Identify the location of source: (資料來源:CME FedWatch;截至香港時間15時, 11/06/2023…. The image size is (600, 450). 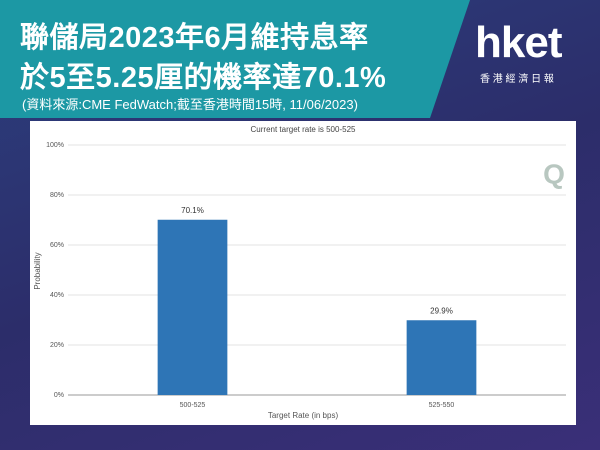
(190, 104).